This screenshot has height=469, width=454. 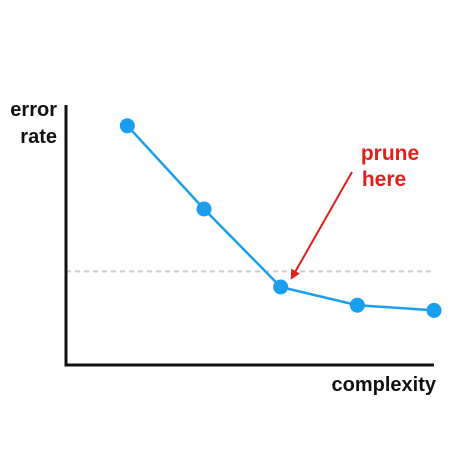 What do you see at coordinates (384, 385) in the screenshot?
I see `x-axis-label: complexity` at bounding box center [384, 385].